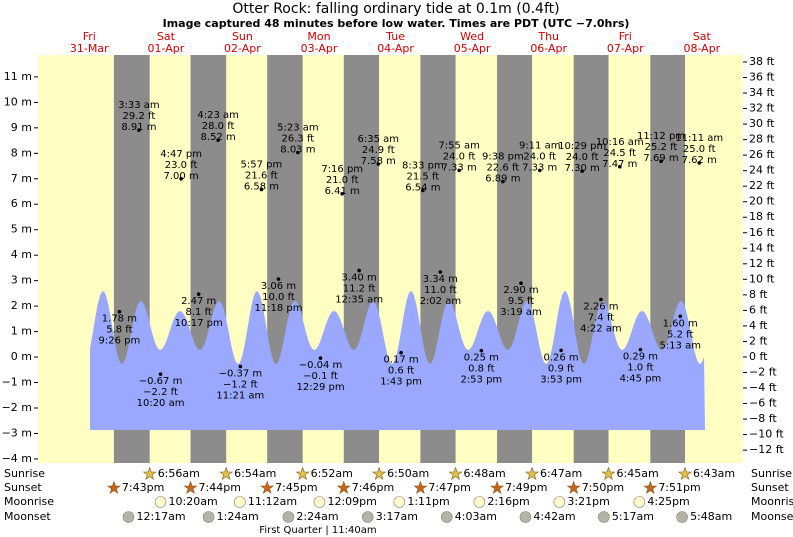 This screenshot has width=793, height=537. I want to click on row-time: 10:20am, so click(193, 501).